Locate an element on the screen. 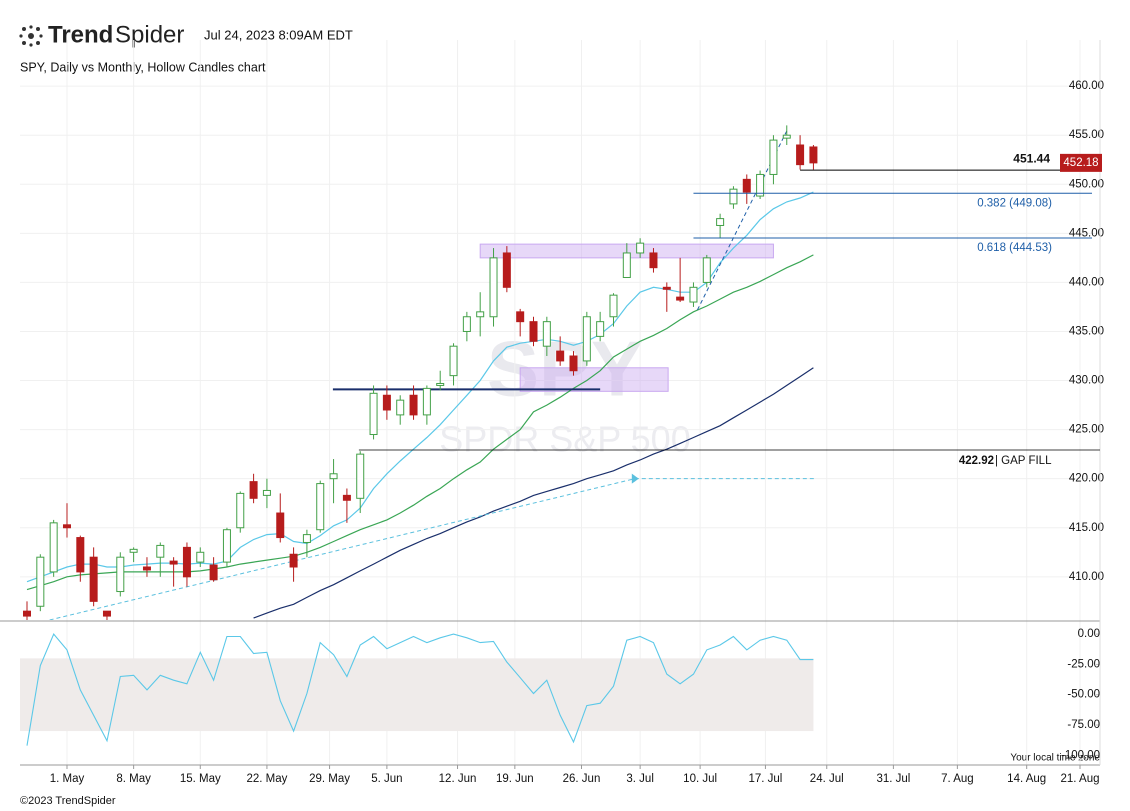  x-tick-label: 8. May is located at coordinates (133, 779).